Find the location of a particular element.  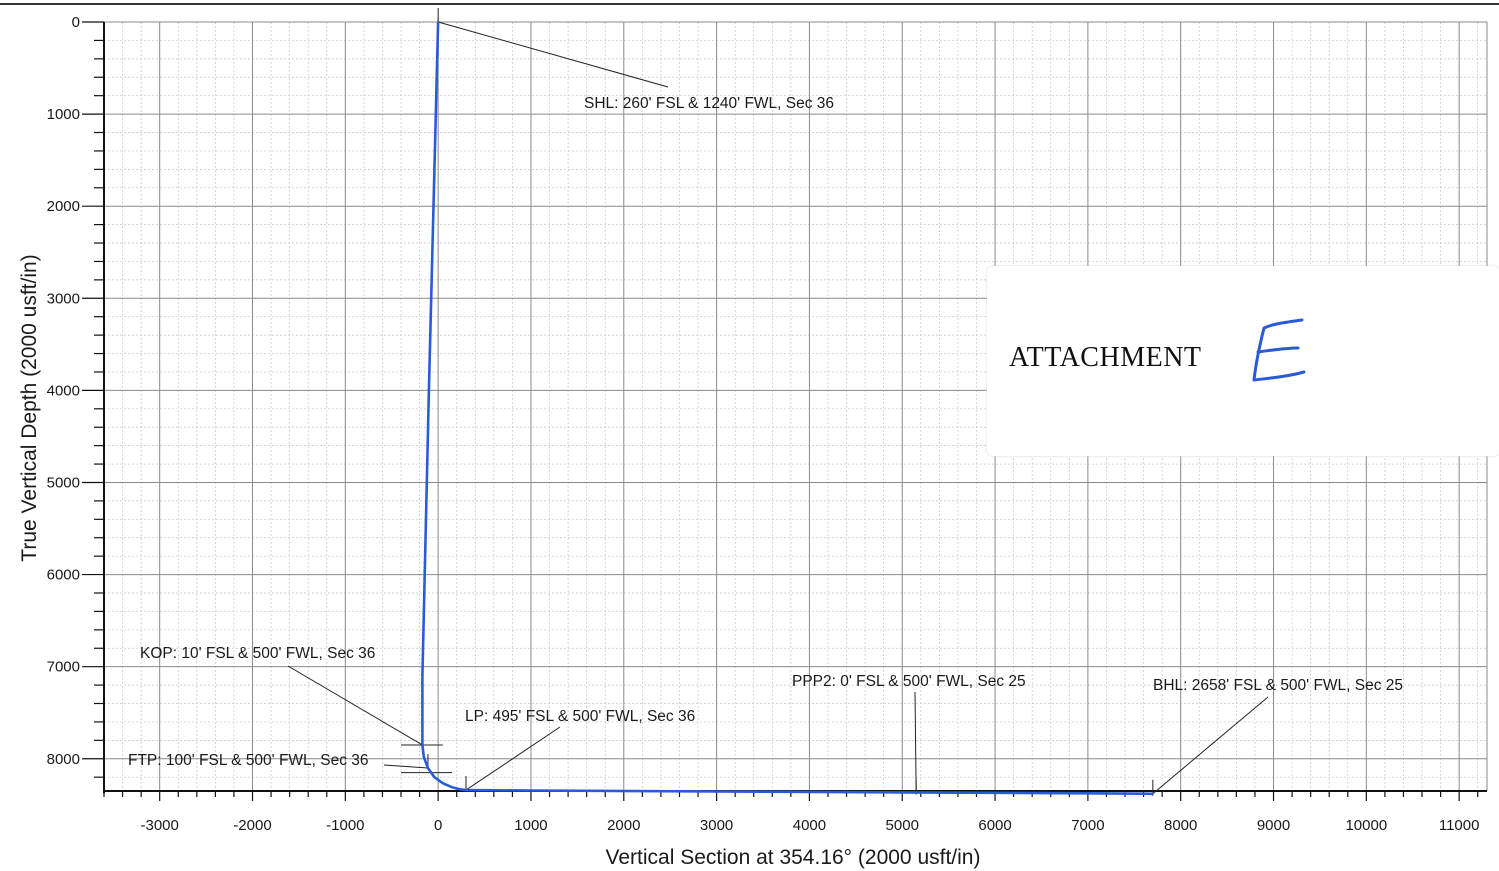

annotation-label: FTP: 100' FSL & 500' FWL, Sec 36 is located at coordinates (248, 760).